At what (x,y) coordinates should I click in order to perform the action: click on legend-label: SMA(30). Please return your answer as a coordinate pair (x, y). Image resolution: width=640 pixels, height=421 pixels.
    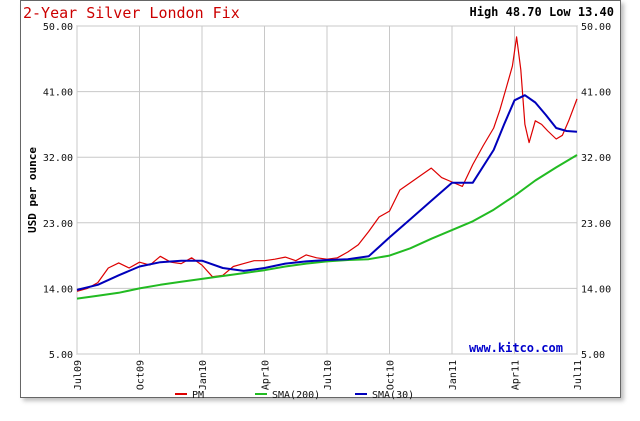
    Looking at the image, I should click on (393, 395).